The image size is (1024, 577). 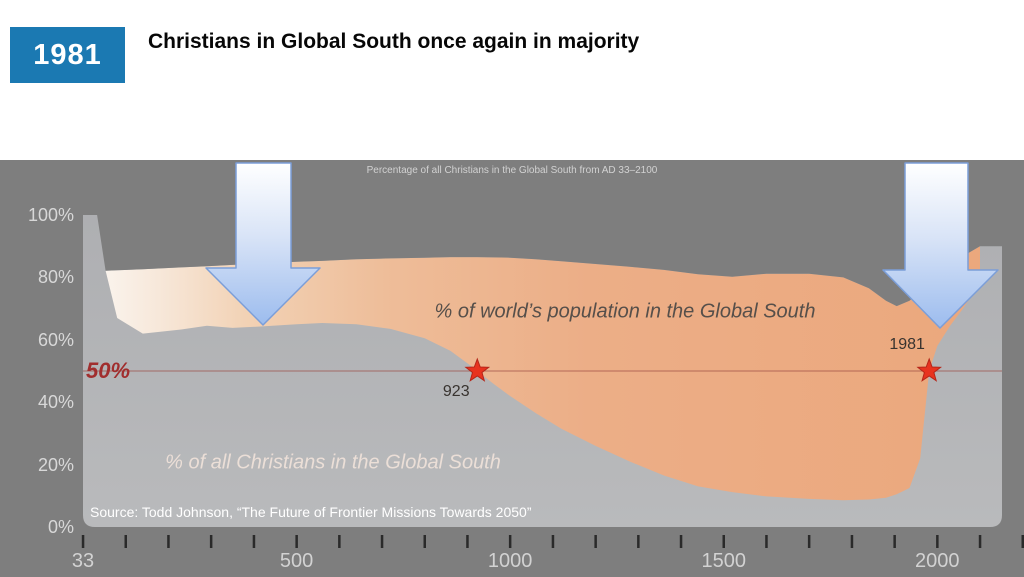 What do you see at coordinates (542, 261) in the screenshot?
I see `above-series-mask` at bounding box center [542, 261].